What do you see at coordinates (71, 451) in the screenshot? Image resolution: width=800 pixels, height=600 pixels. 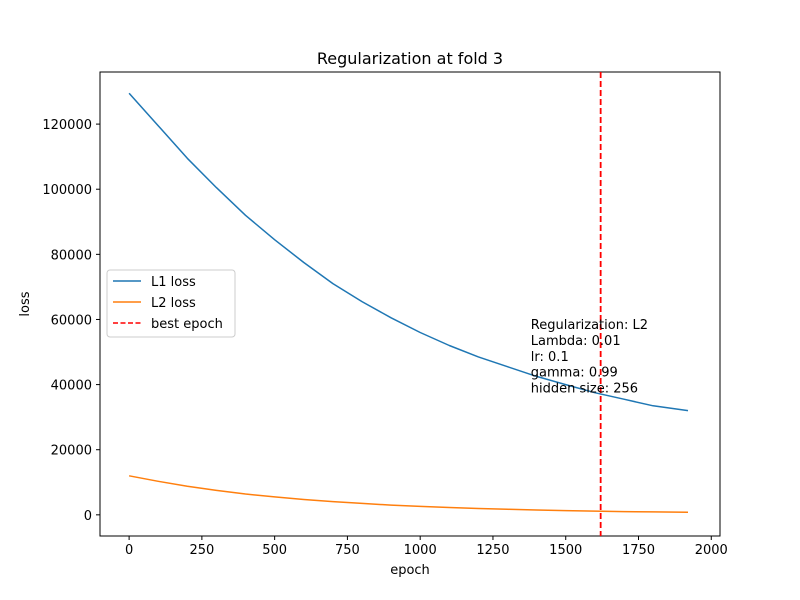 I see `y-tick-label: 20000` at bounding box center [71, 451].